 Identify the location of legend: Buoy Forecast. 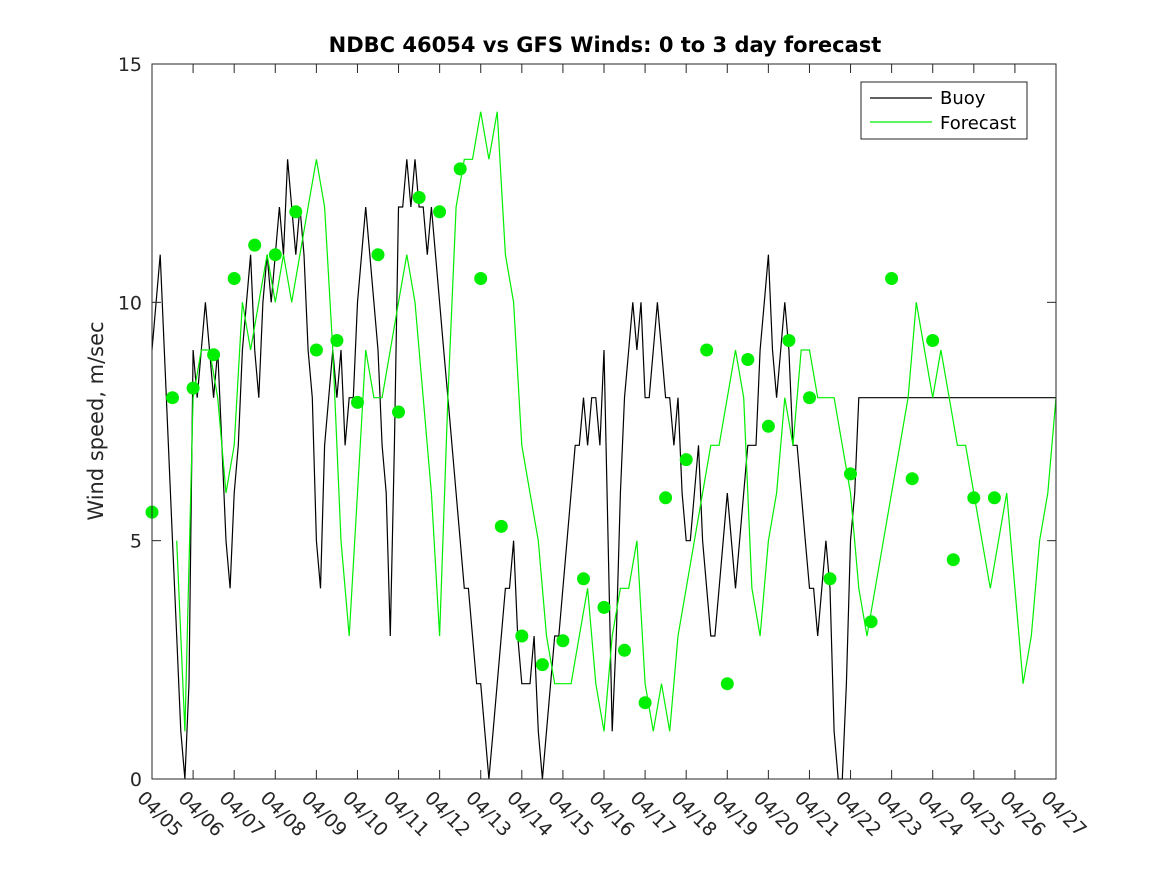
(944, 110).